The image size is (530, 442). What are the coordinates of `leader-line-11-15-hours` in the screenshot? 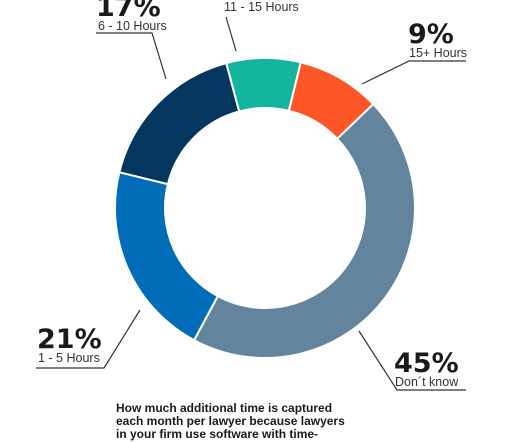 It's located at (231, 34).